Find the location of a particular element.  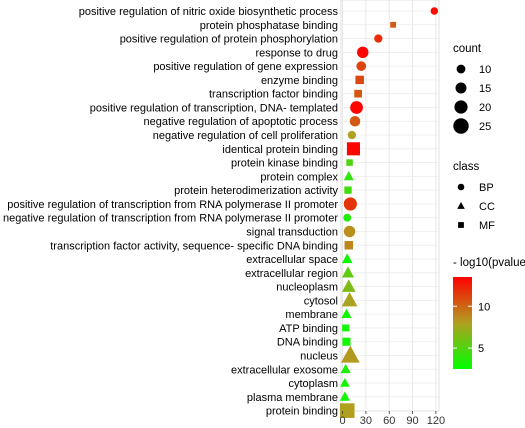

y-tick-label: transcription factor binding is located at coordinates (273, 95).